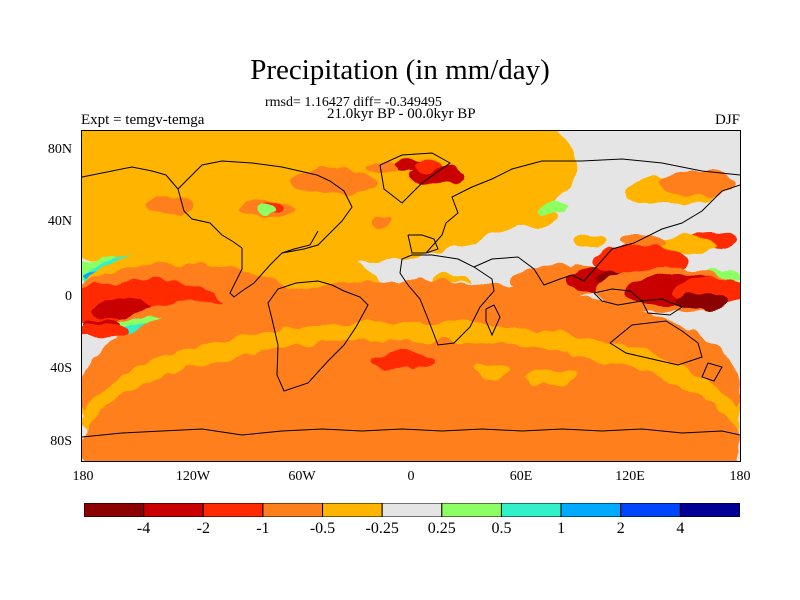 This screenshot has height=600, width=800. What do you see at coordinates (727, 120) in the screenshot?
I see `right-title: DJF` at bounding box center [727, 120].